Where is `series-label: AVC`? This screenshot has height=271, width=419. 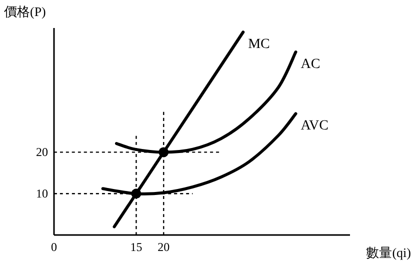 series-label: AVC is located at coordinates (314, 126).